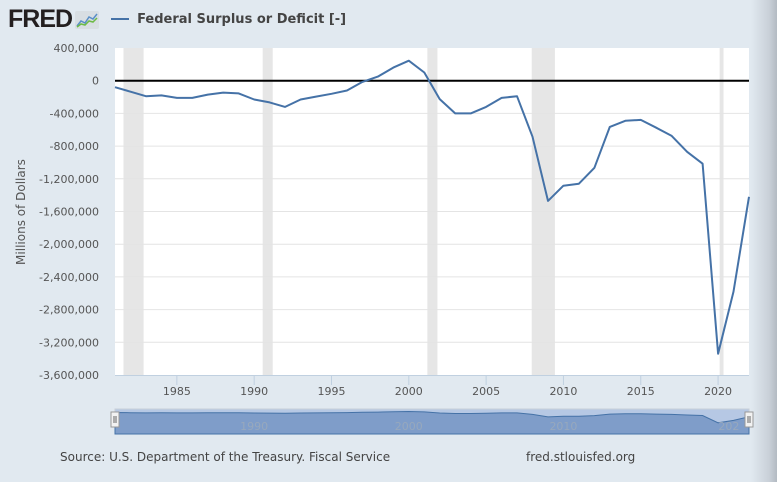 The height and width of the screenshot is (482, 777). What do you see at coordinates (718, 391) in the screenshot?
I see `x-tick-label: 2020` at bounding box center [718, 391].